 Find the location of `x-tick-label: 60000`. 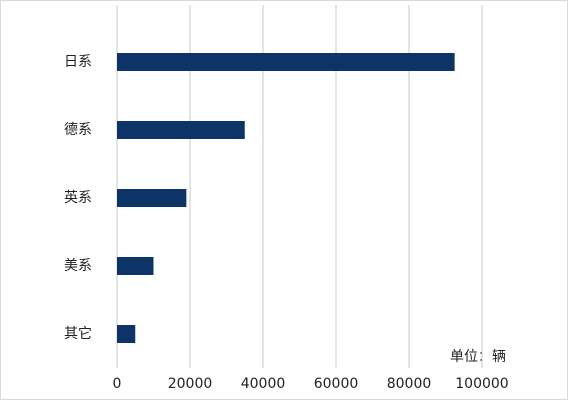

x-tick-label: 60000 is located at coordinates (336, 384).